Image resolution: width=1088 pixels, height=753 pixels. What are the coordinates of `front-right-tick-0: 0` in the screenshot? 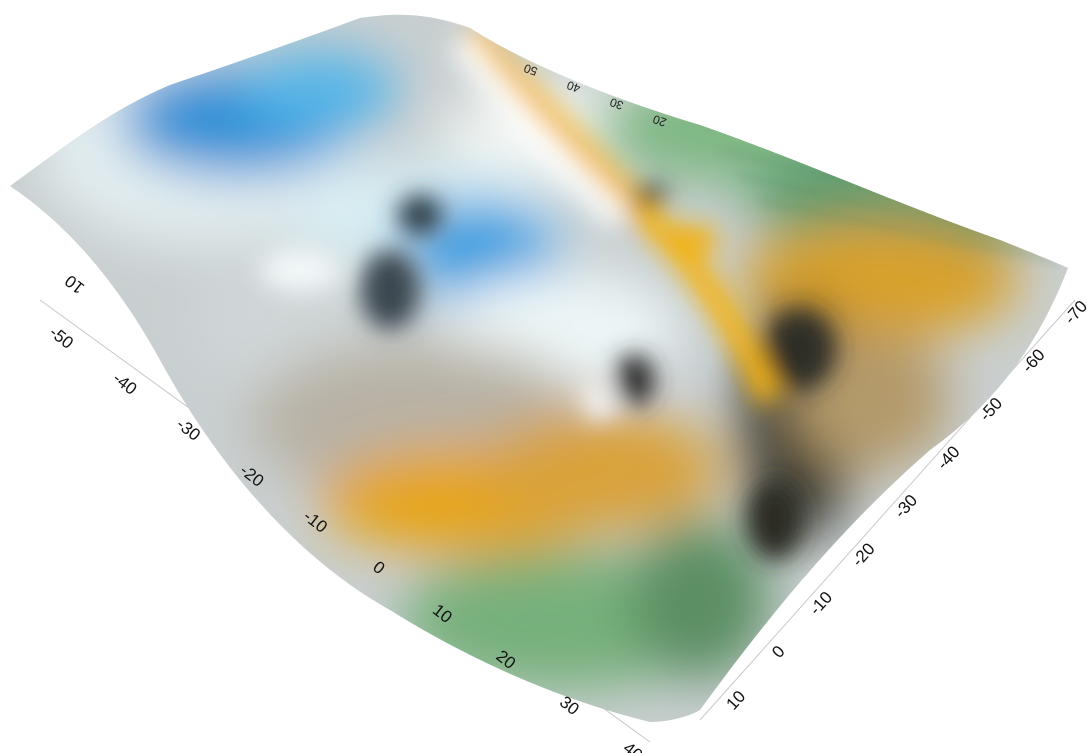 It's located at (778, 652).